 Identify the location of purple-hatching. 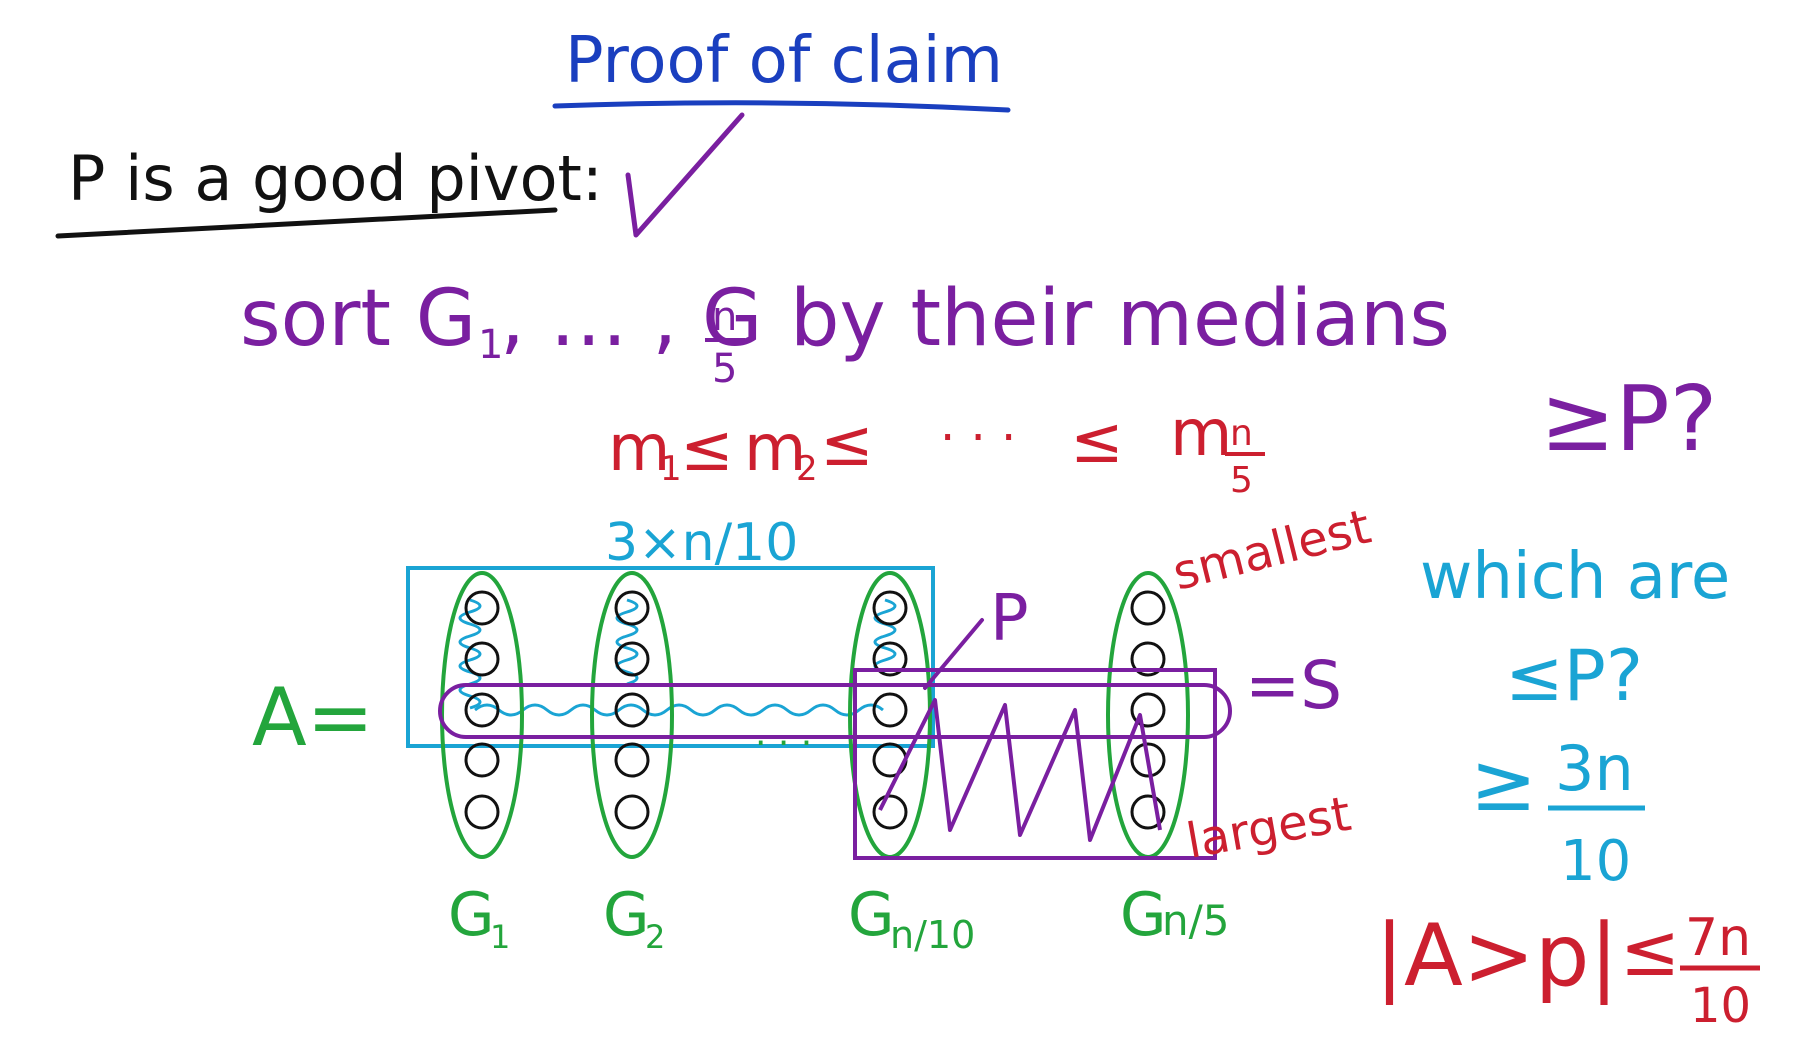
(1020, 770).